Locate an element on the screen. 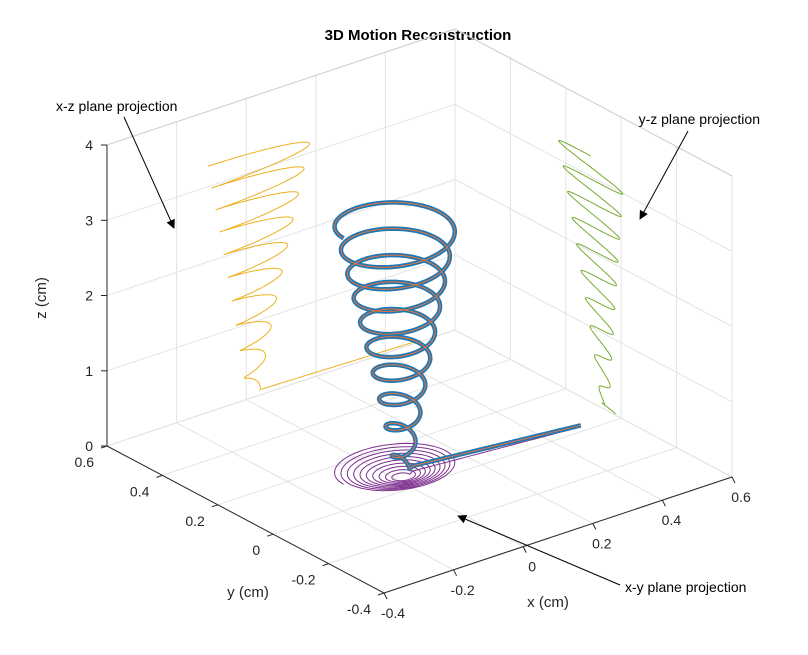  annotation-yz-label: y-z plane projection is located at coordinates (699, 119).